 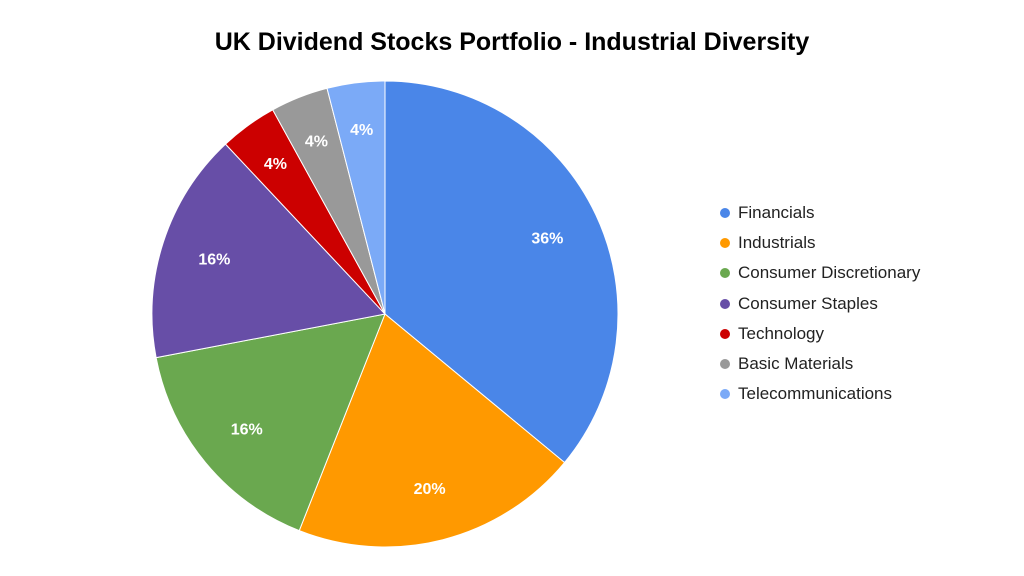 I want to click on legend-item: Consumer Discretionary, so click(x=820, y=273).